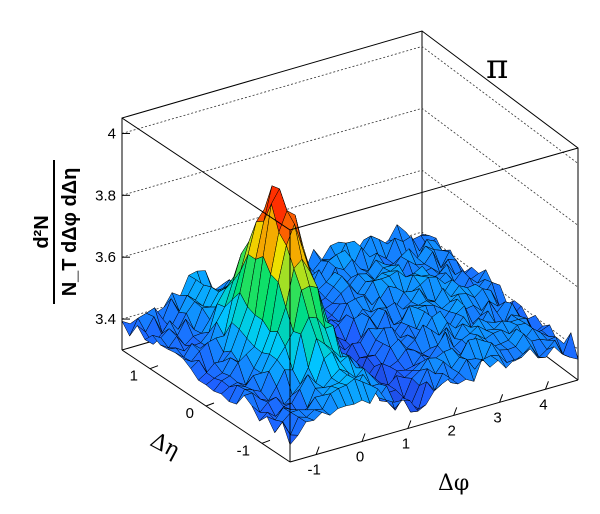 The image size is (600, 514). I want to click on panel-label: π, so click(497, 67).